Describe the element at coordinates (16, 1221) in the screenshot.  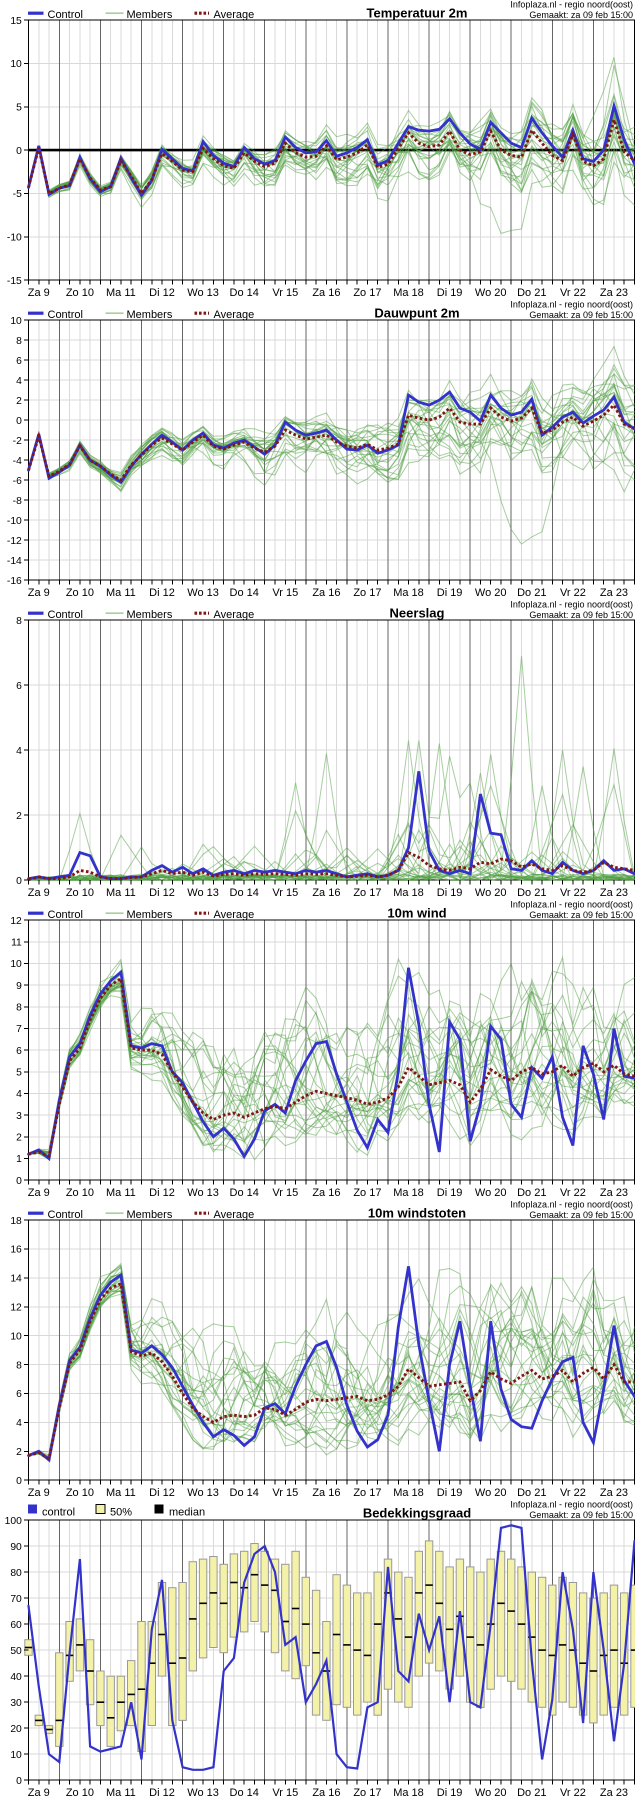
I see `svg-text: 18` at that location.